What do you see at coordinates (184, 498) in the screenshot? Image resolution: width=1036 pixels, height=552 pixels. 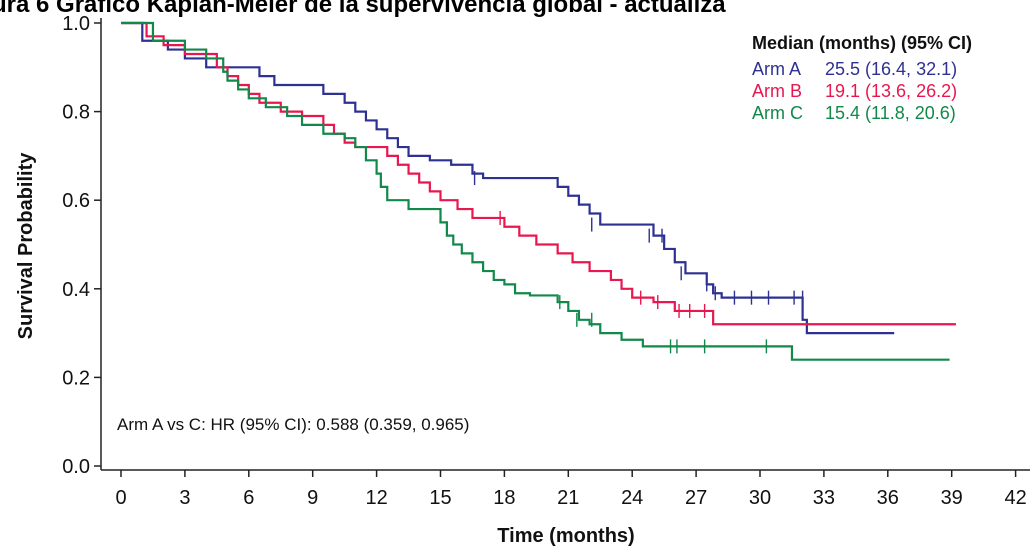 I see `x-tick-label: 3` at bounding box center [184, 498].